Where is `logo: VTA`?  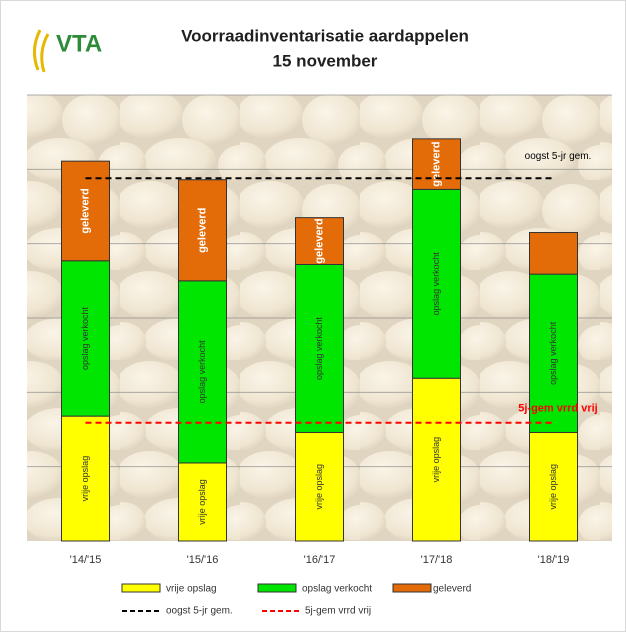 logo: VTA is located at coordinates (67, 51).